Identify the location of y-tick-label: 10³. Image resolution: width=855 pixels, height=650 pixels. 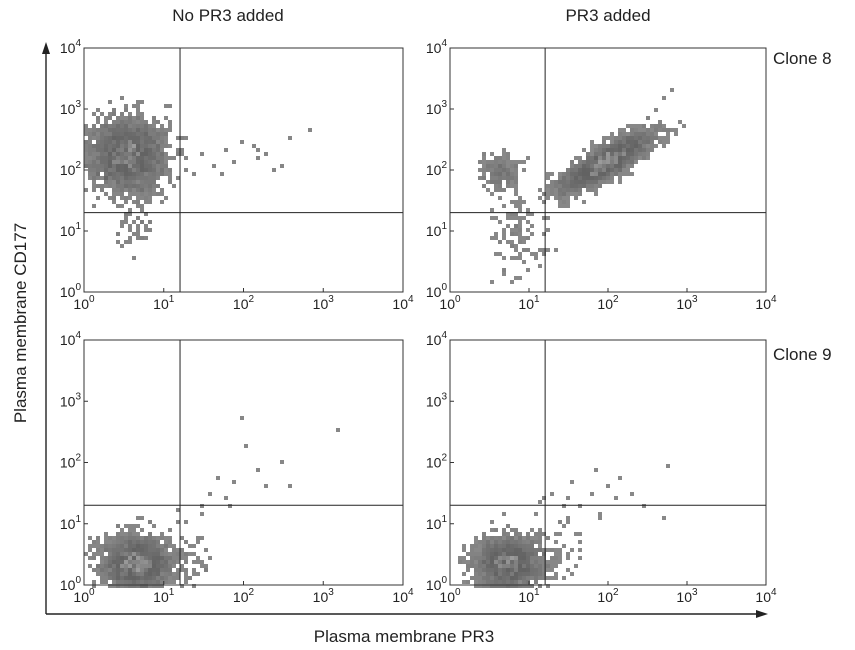
(71, 108).